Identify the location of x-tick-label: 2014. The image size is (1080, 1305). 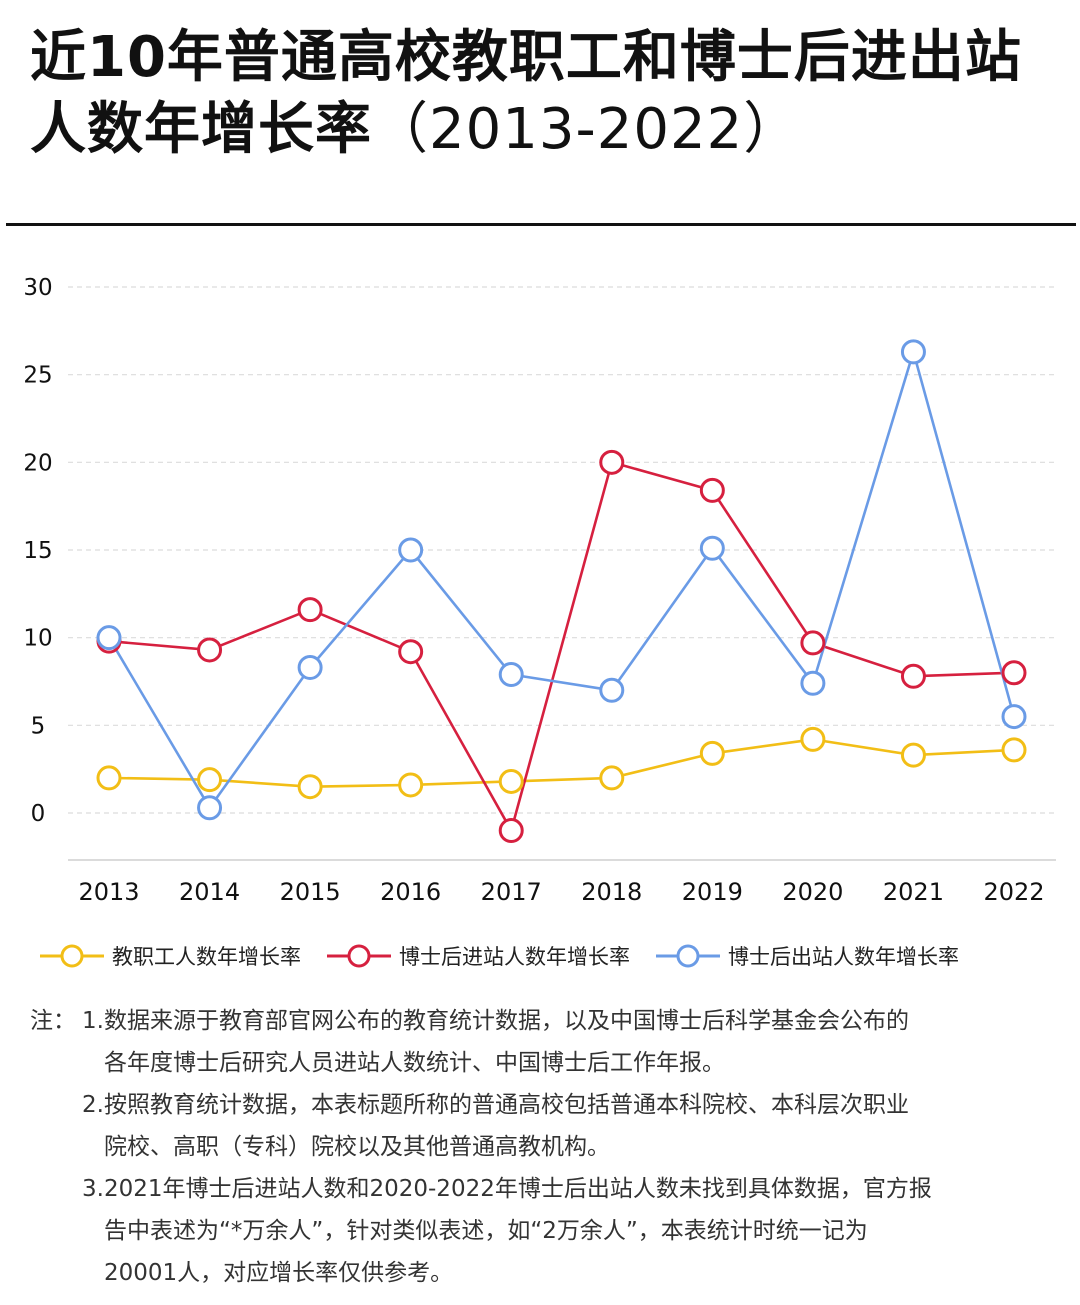
(209, 892).